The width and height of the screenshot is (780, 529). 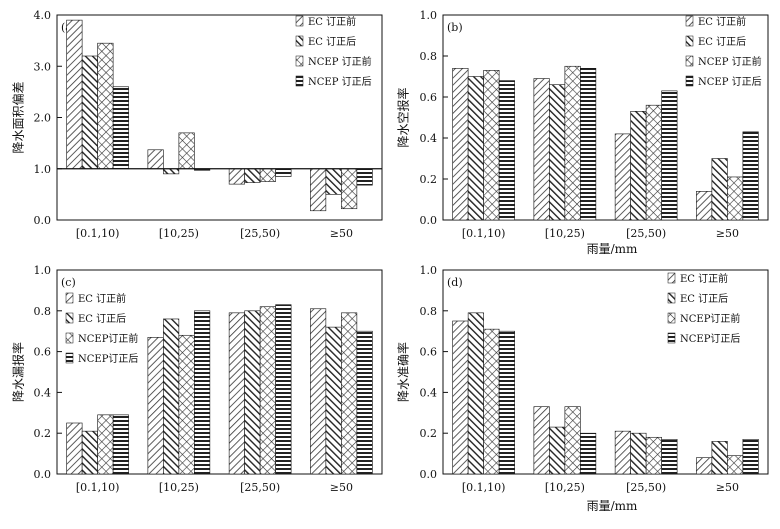 What do you see at coordinates (455, 27) in the screenshot?
I see `panel-label: (b)` at bounding box center [455, 27].